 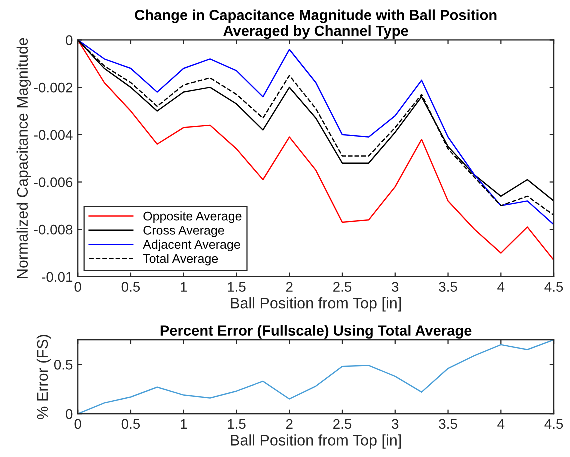 I want to click on line-series, so click(x=316, y=377).